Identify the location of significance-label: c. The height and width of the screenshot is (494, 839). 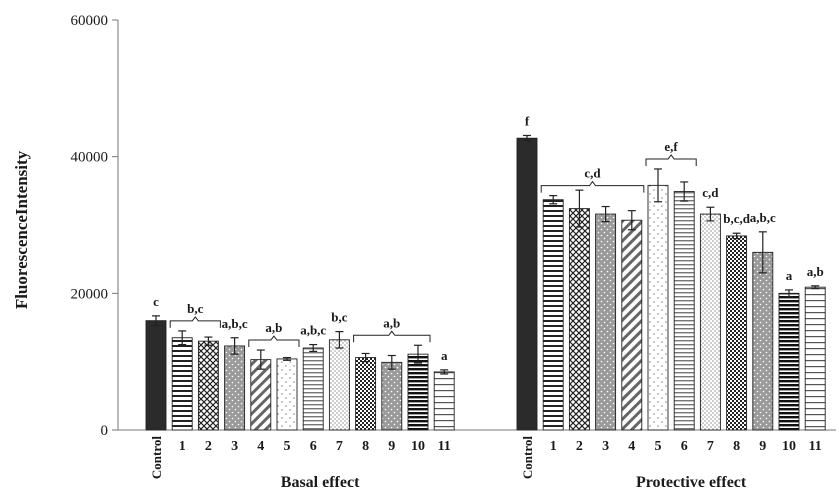
(156, 301).